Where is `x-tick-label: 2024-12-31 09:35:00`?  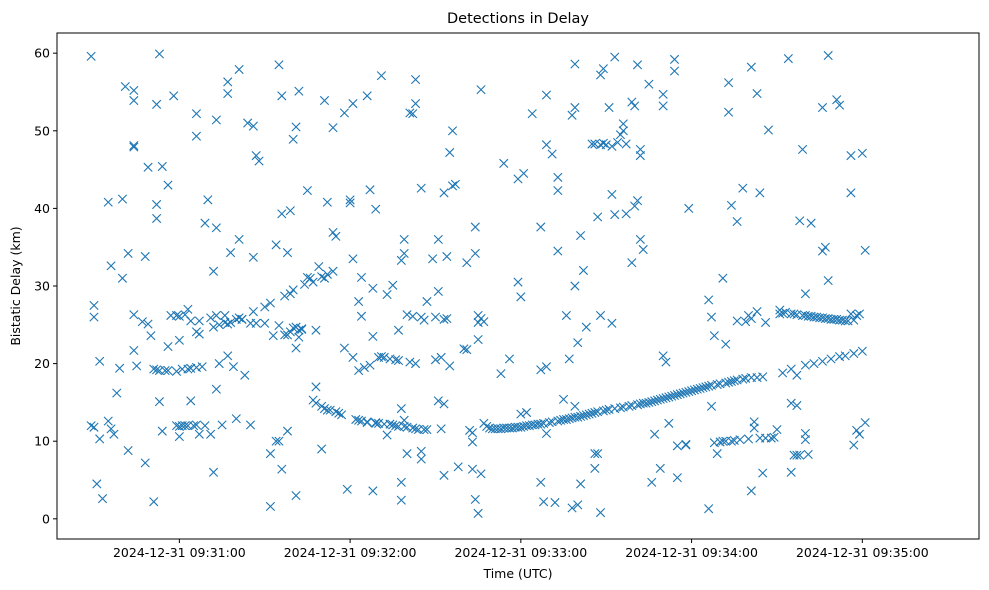
x-tick-label: 2024-12-31 09:35:00 is located at coordinates (862, 552).